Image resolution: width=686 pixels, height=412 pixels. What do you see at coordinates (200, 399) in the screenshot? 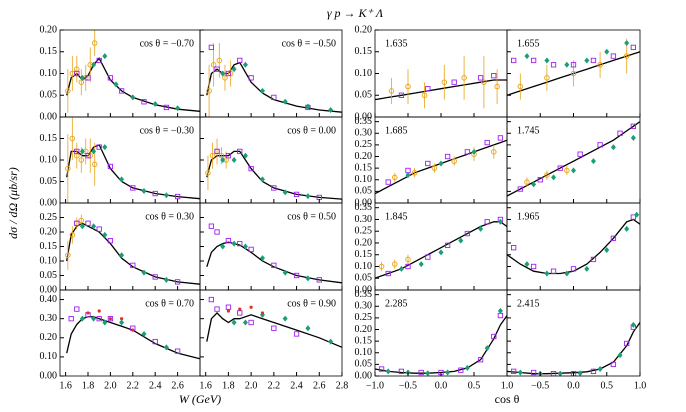
I see `x-axis-label: W (GeV)` at bounding box center [200, 399].